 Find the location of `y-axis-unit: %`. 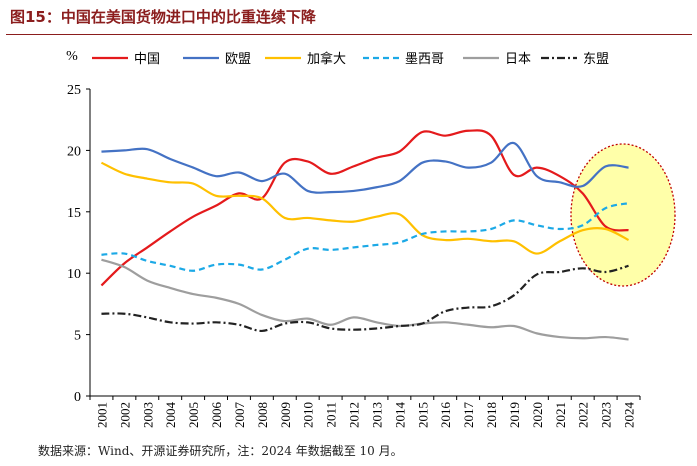

y-axis-unit: % is located at coordinates (72, 56).